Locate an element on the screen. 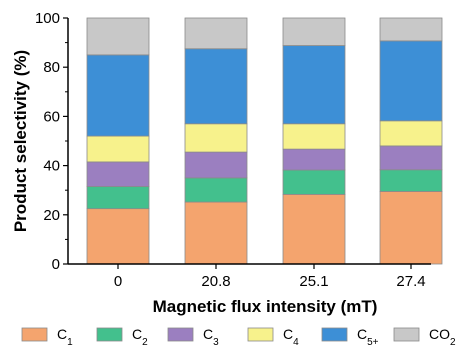 The height and width of the screenshot is (350, 457). legend-label-c1: C1 is located at coordinates (65, 337).